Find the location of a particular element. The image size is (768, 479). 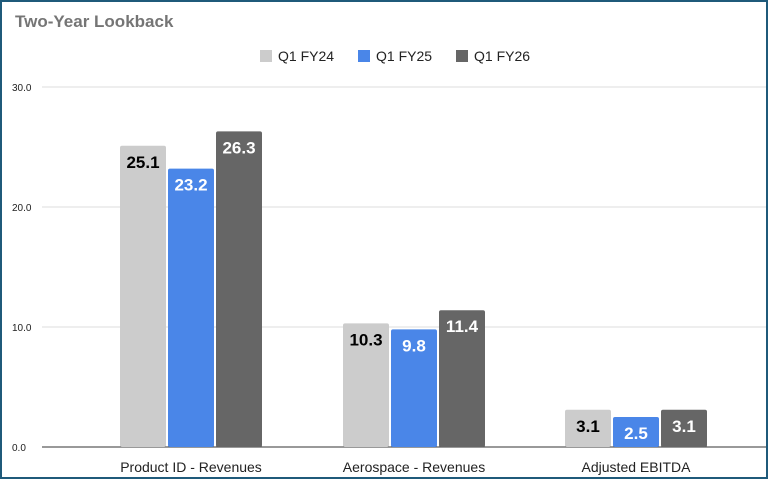

data-label: 10.3 is located at coordinates (365, 339).